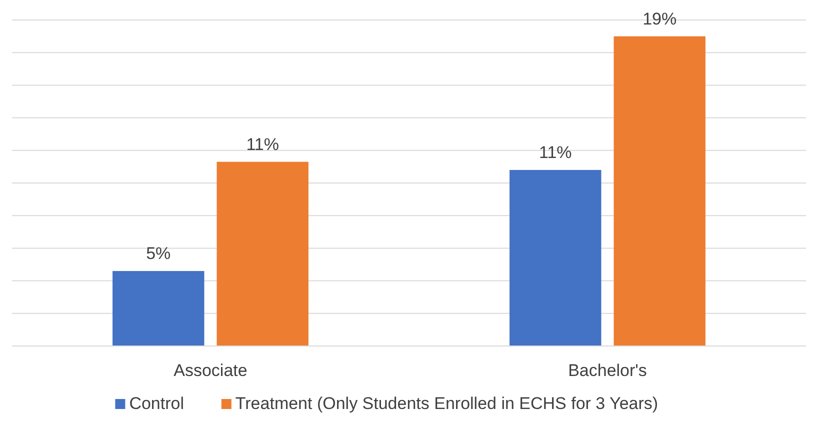 Image resolution: width=817 pixels, height=425 pixels. I want to click on x-tick-label: Associate, so click(211, 370).